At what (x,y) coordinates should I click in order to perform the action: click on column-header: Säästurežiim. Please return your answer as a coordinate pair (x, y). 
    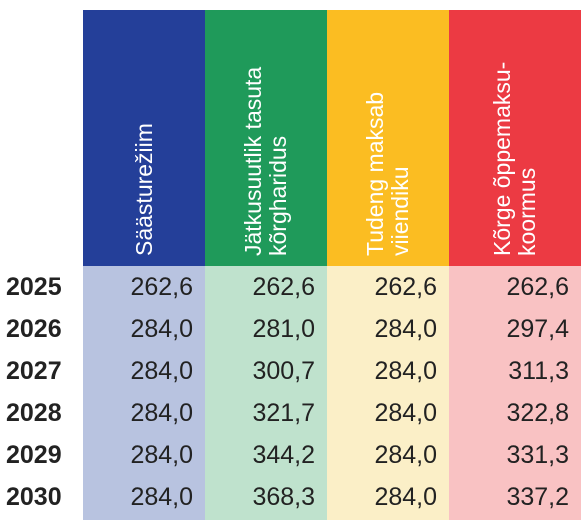
    Looking at the image, I should click on (144, 138).